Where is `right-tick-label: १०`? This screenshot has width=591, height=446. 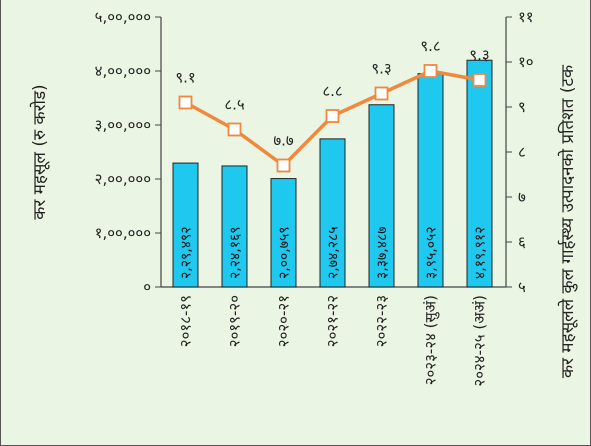
right-tick-label: १० is located at coordinates (526, 62).